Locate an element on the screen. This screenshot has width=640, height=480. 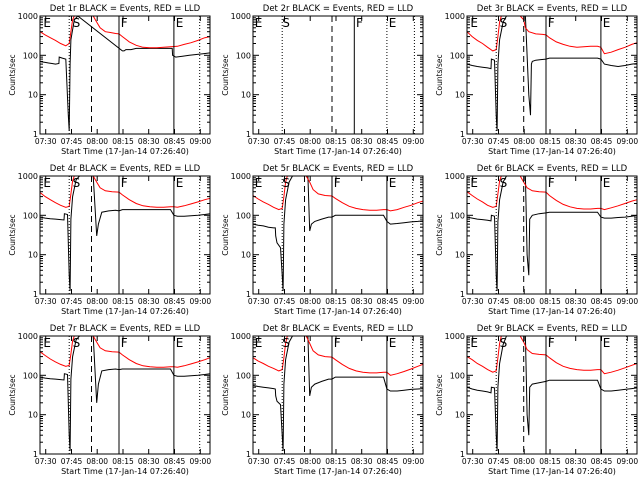
subplot-title: Det 7r BLACK = Events, RED = LLD is located at coordinates (125, 329).